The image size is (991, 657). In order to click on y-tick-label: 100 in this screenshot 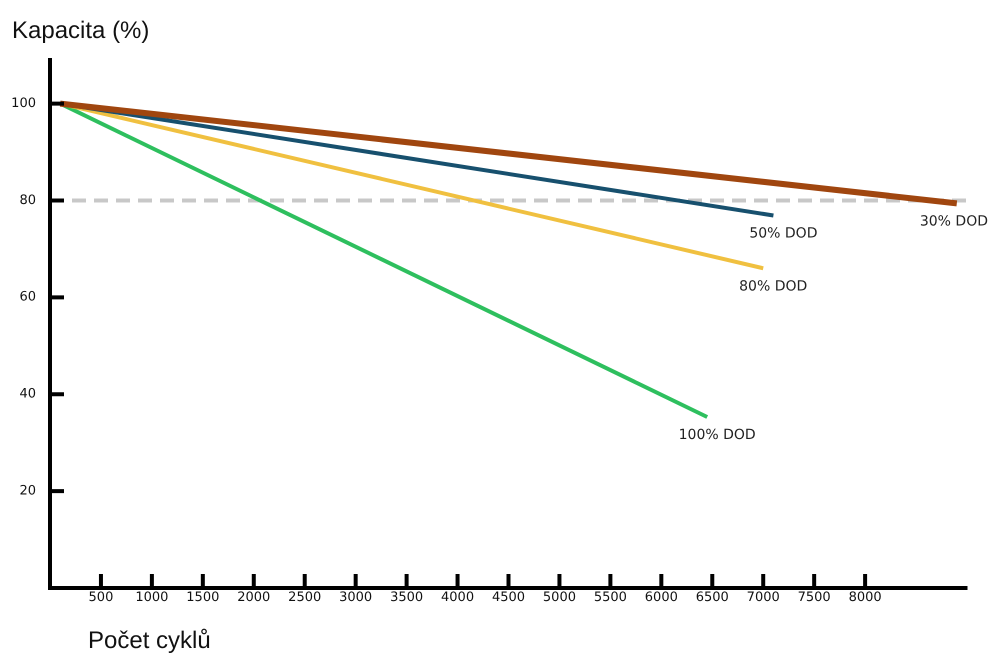, I will do `click(23, 103)`.